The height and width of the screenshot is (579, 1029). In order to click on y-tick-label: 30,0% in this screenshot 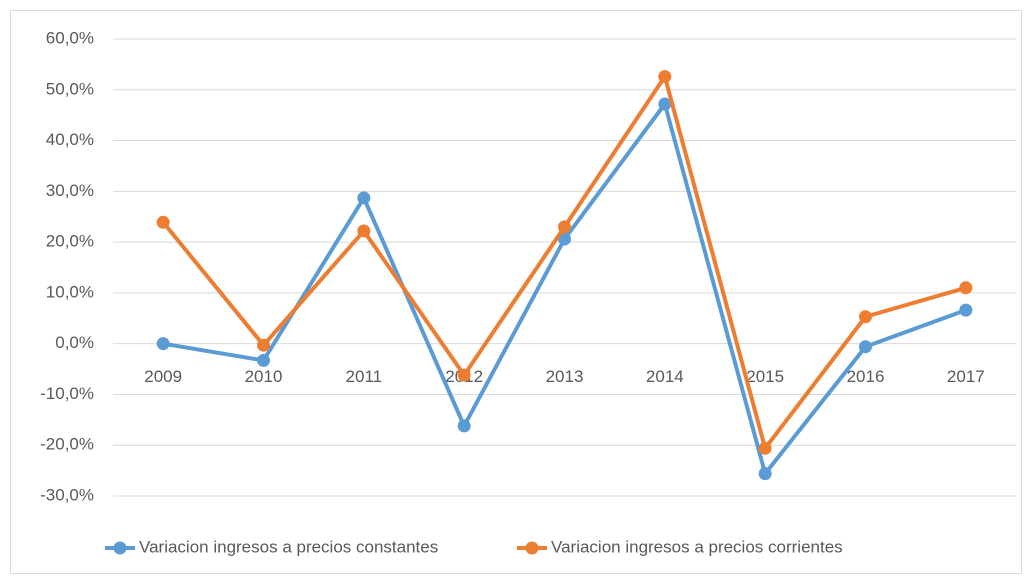, I will do `click(70, 190)`.